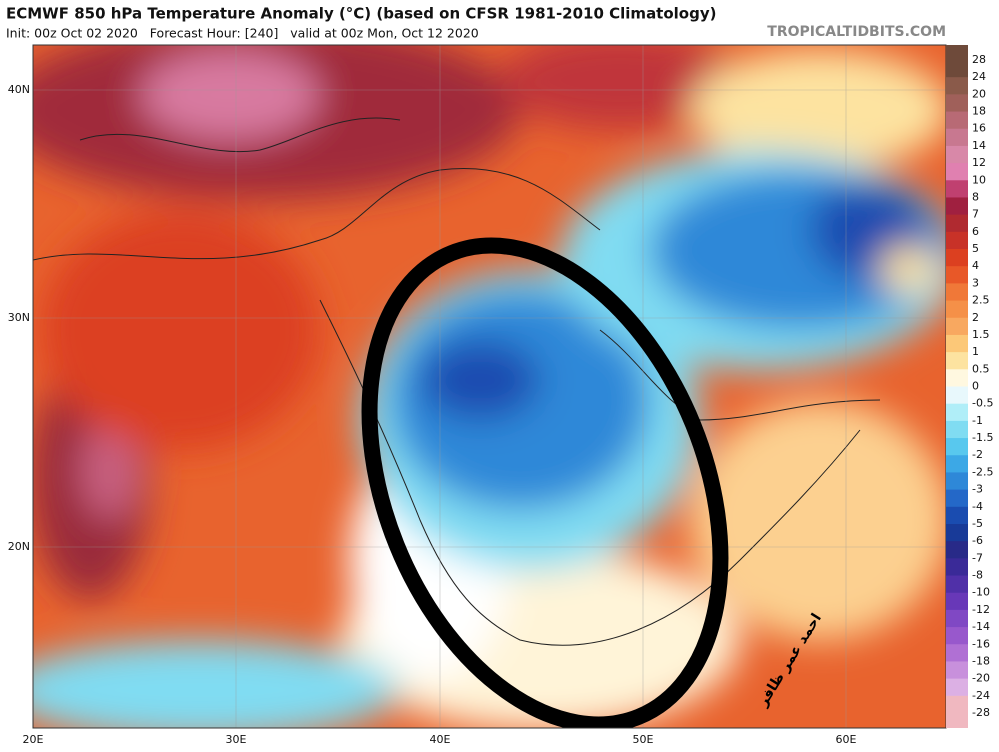 This screenshot has width=999, height=752. Describe the element at coordinates (975, 351) in the screenshot. I see `colorbar-label: 1` at that location.